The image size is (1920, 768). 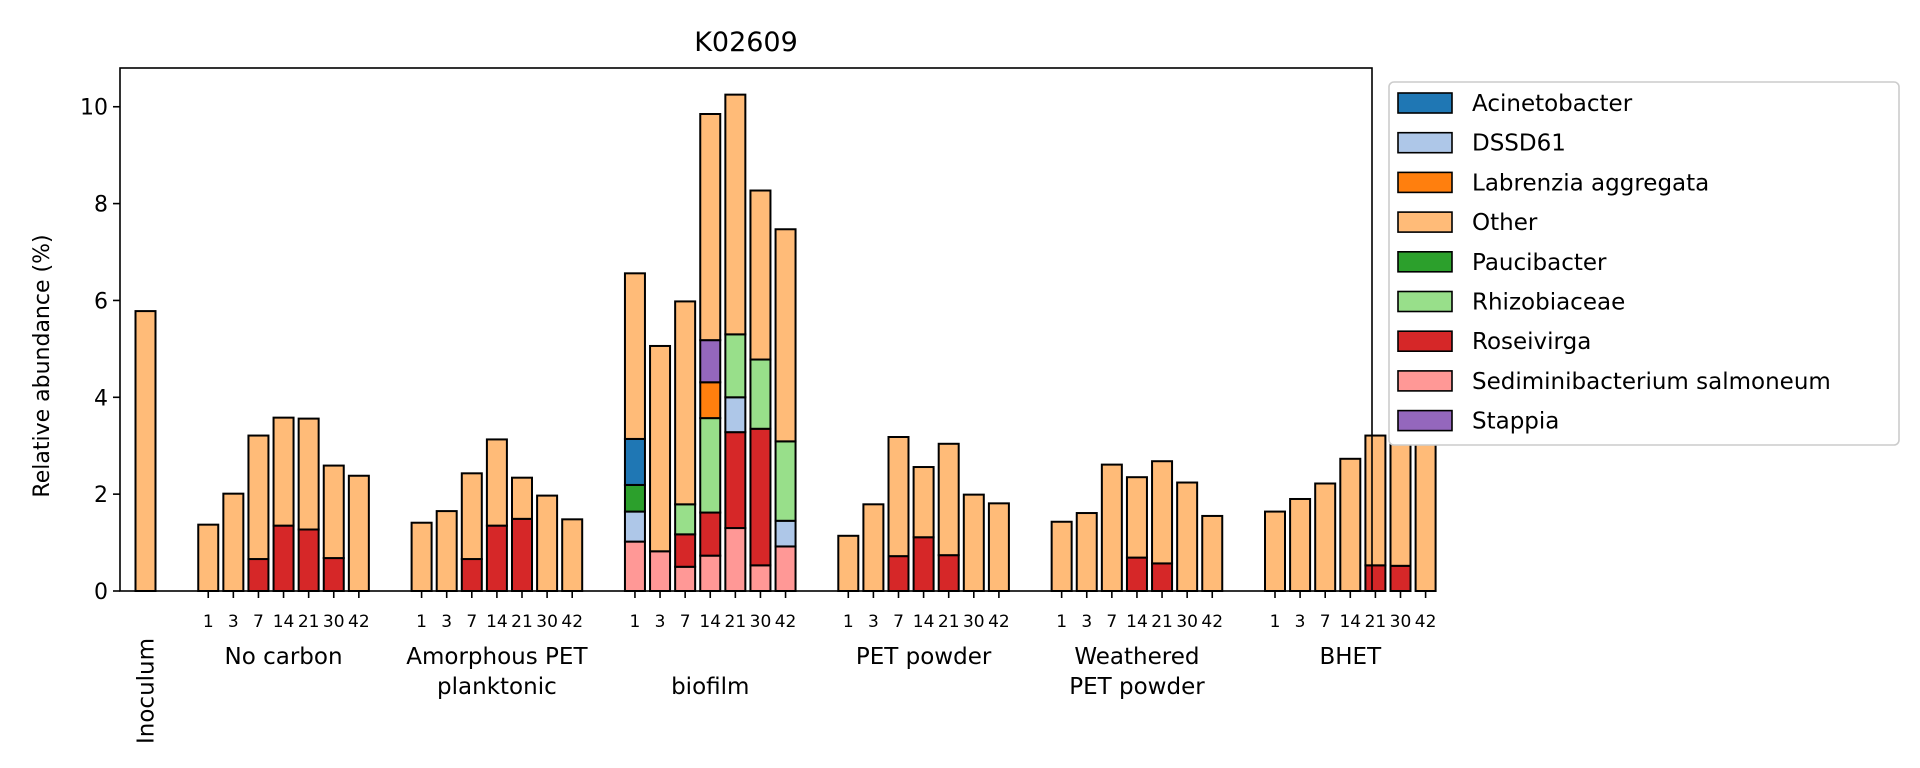 What do you see at coordinates (1644, 263) in the screenshot?
I see `legend-box` at bounding box center [1644, 263].